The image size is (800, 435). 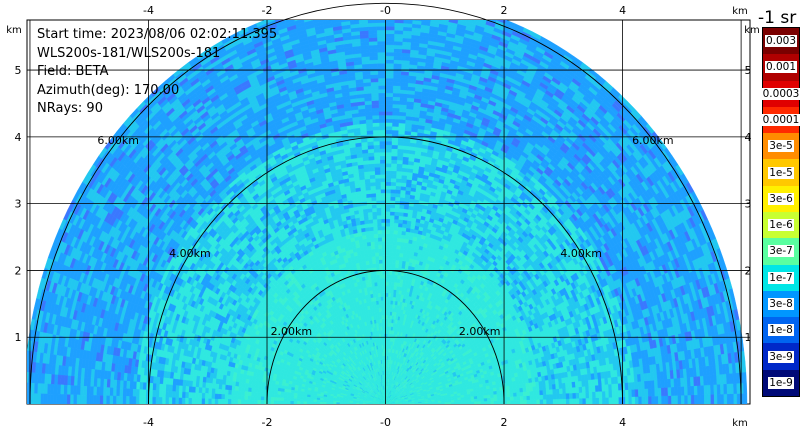 I want to click on y-tick-label-right: 4, so click(x=748, y=137).